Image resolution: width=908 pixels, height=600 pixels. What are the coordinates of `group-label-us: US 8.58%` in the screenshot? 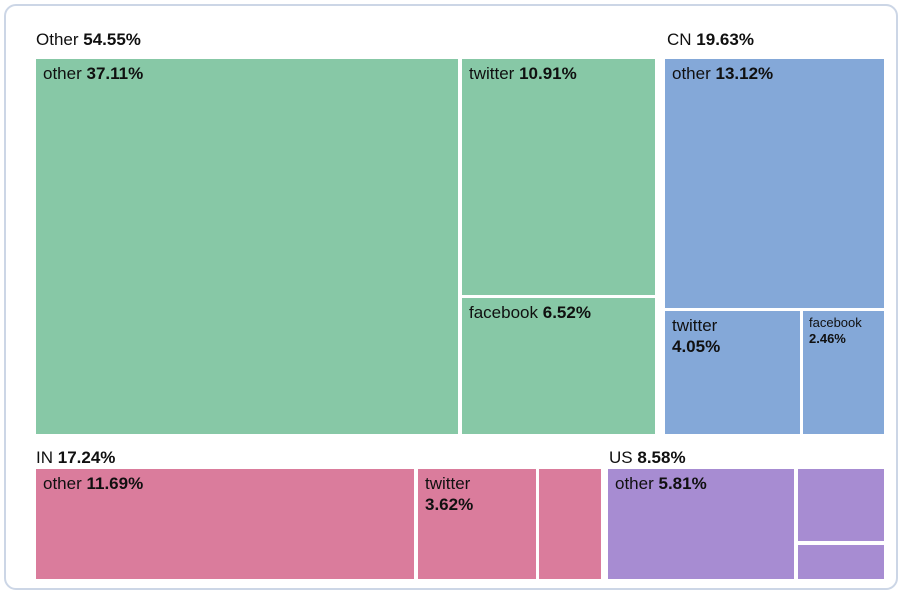 It's located at (647, 458).